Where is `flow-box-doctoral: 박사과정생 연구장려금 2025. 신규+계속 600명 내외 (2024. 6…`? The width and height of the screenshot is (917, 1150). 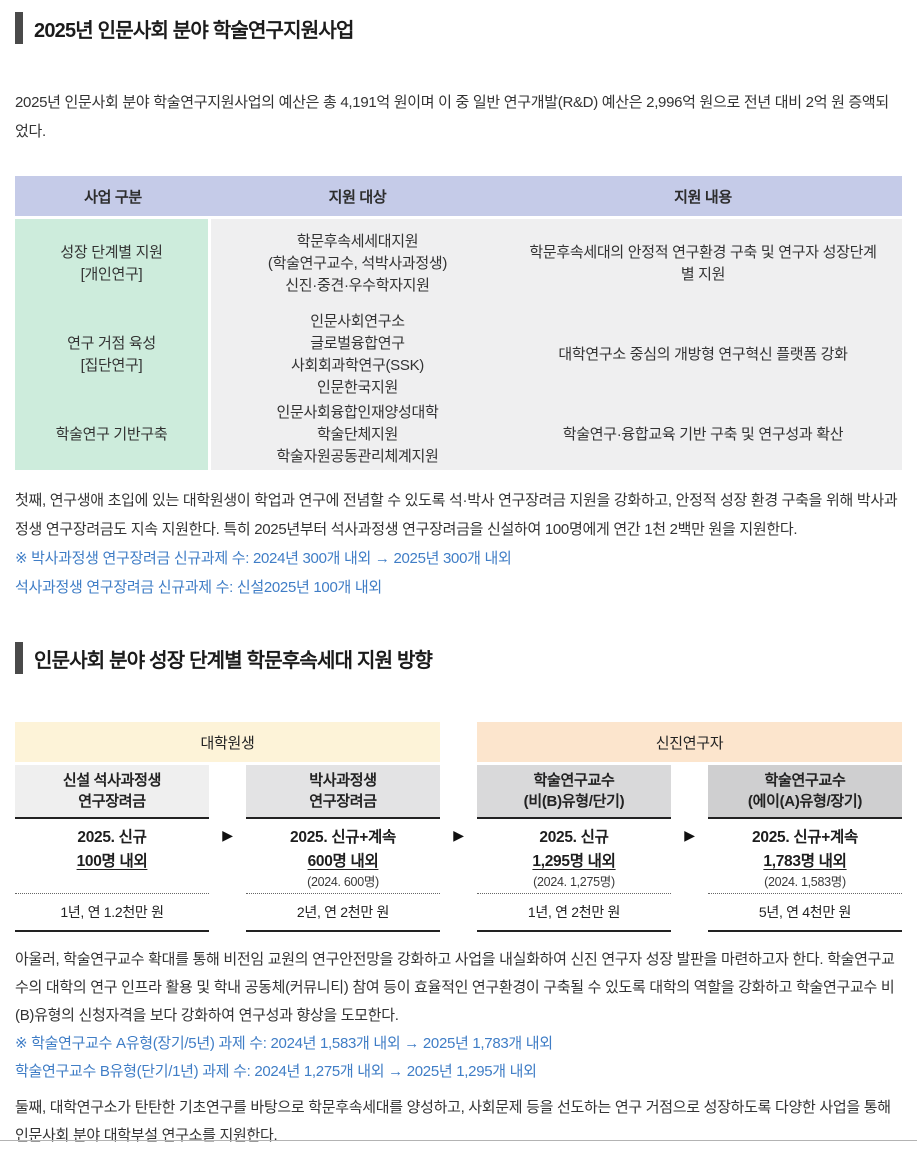 flow-box-doctoral: 박사과정생 연구장려금 2025. 신규+계속 600명 내외 (2024. 6… is located at coordinates (343, 848).